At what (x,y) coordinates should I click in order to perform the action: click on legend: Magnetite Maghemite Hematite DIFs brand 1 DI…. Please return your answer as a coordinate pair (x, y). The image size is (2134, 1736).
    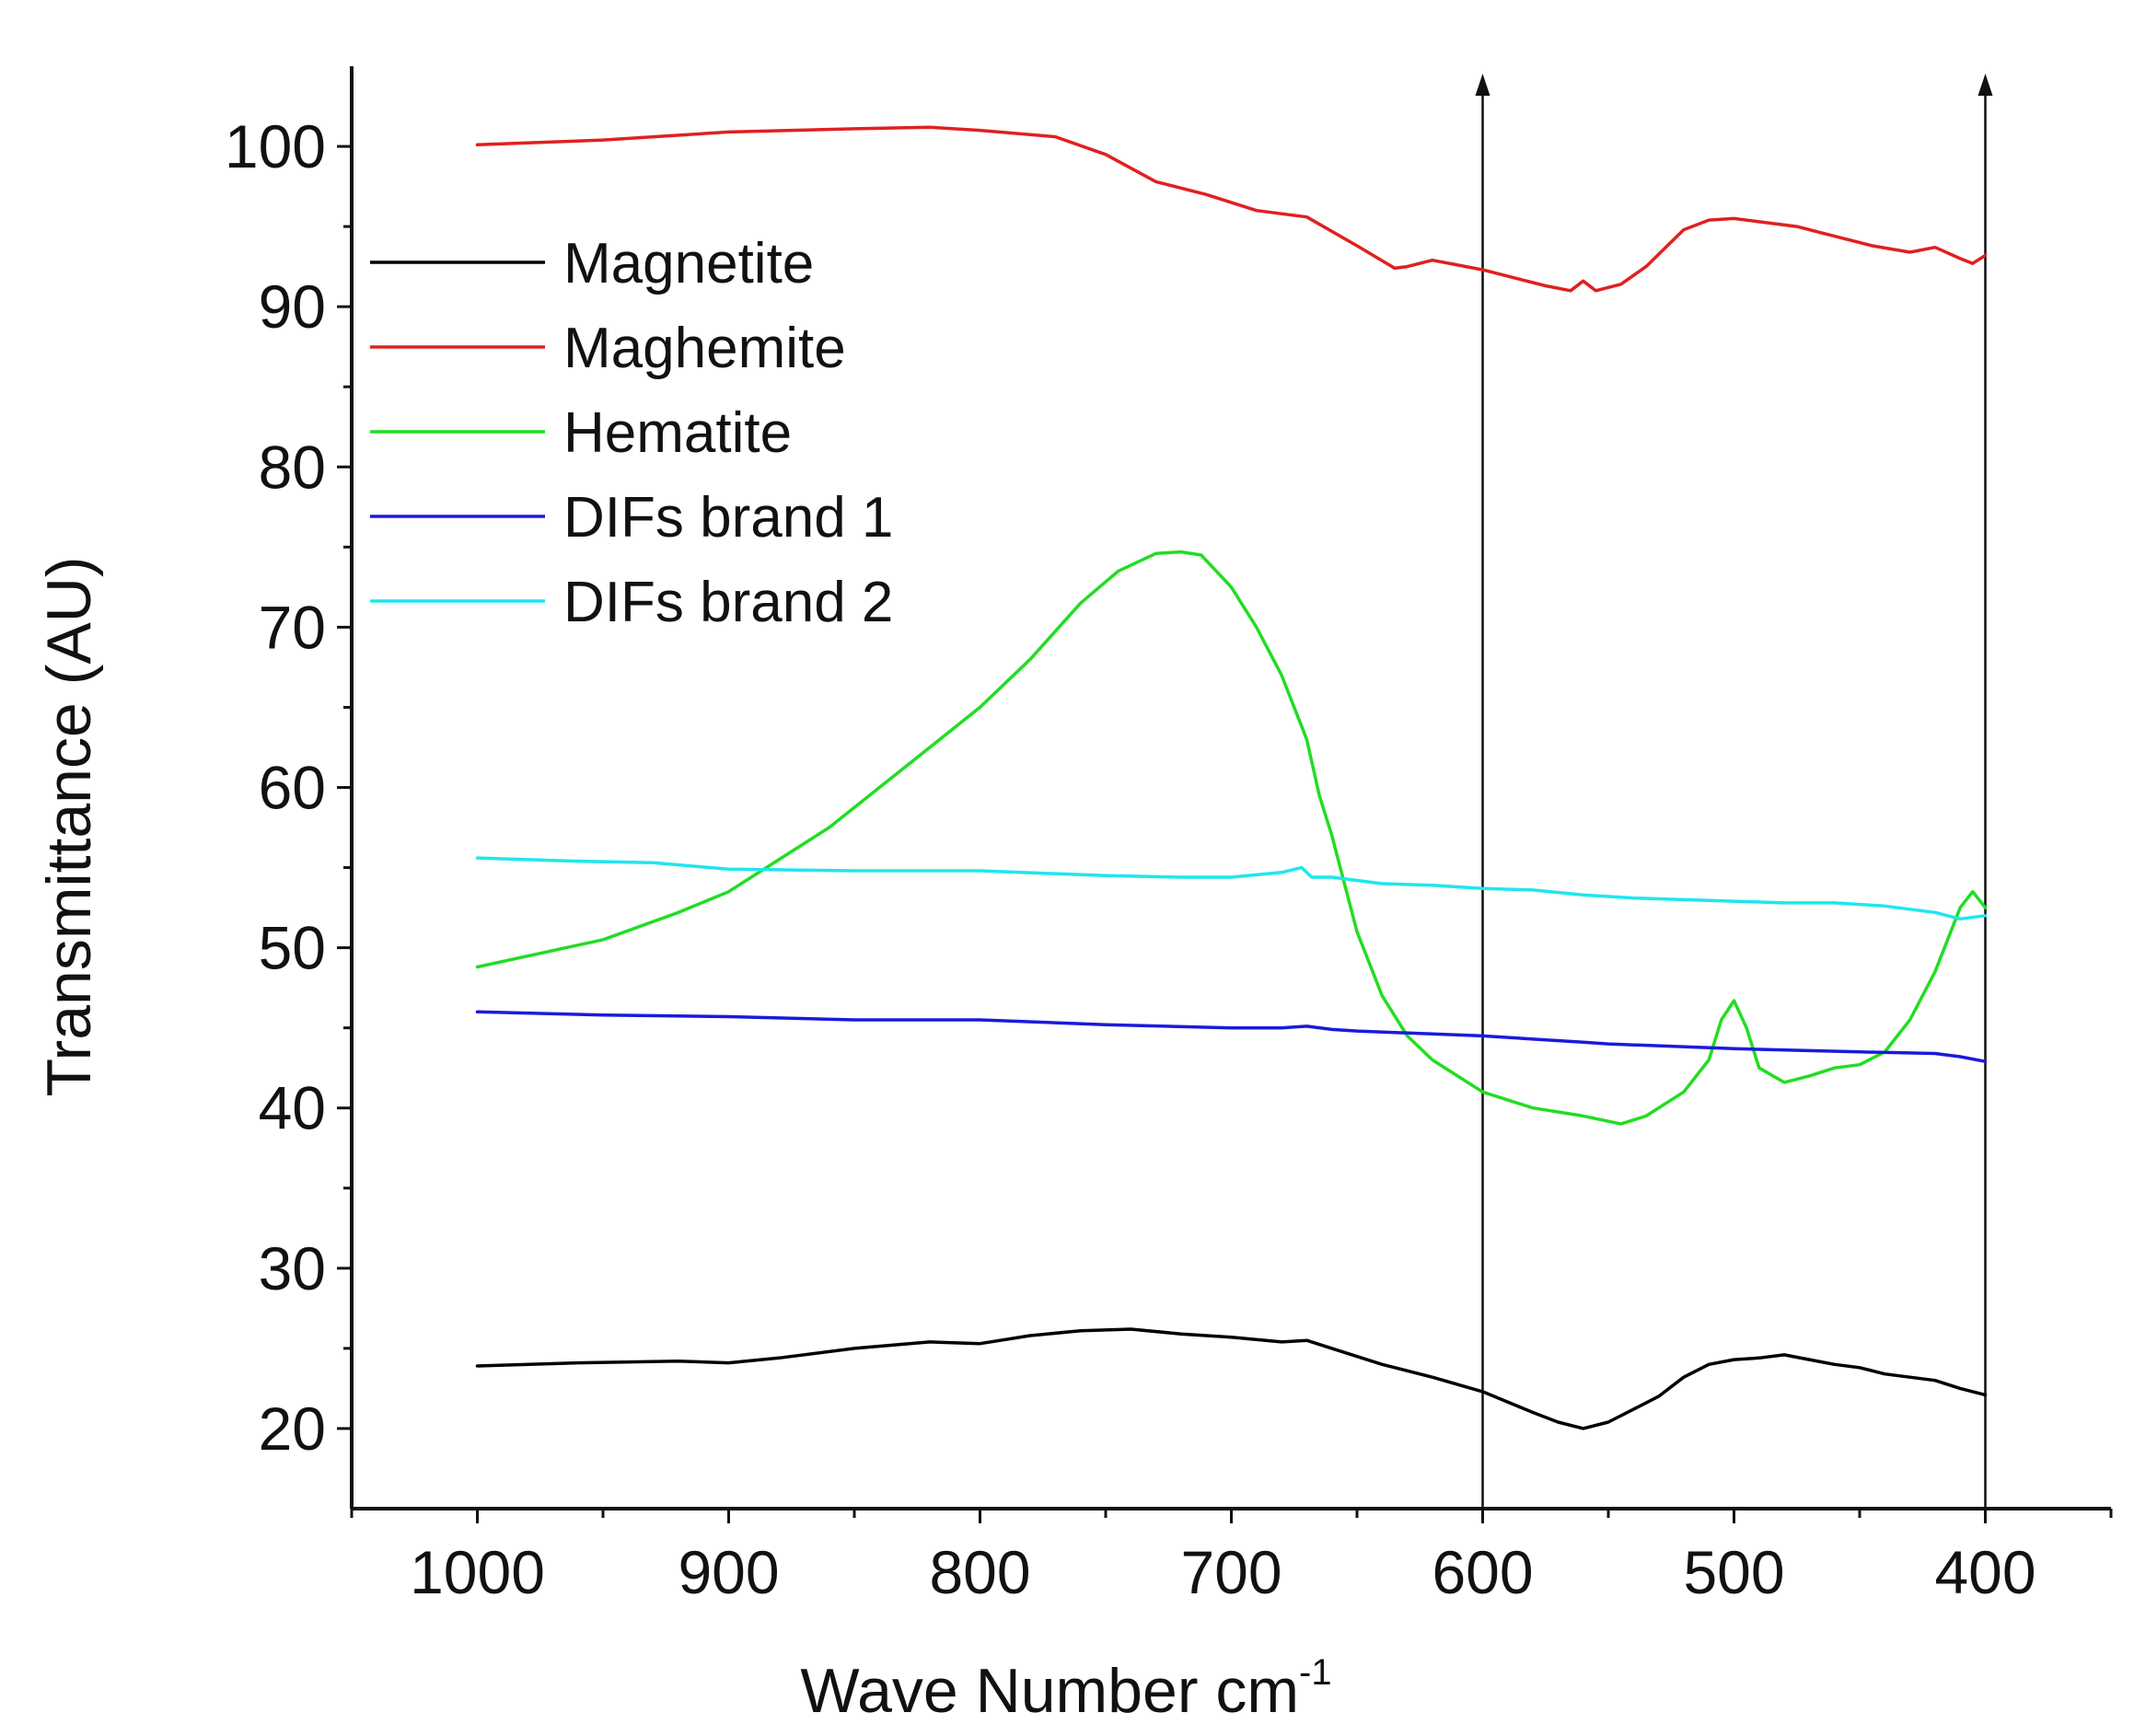
    Looking at the image, I should click on (632, 433).